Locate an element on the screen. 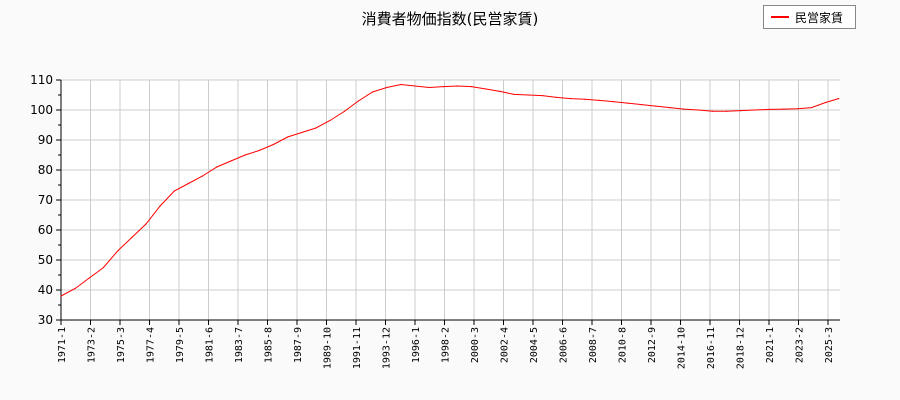 Image resolution: width=900 pixels, height=400 pixels. y-tick-label: 80 is located at coordinates (45, 170).